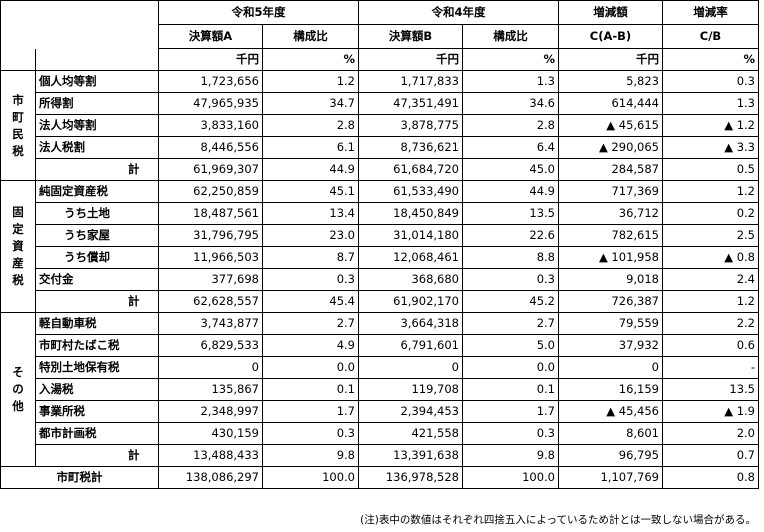  What do you see at coordinates (510, 235) in the screenshot?
I see `cell-br: 22.6` at bounding box center [510, 235].